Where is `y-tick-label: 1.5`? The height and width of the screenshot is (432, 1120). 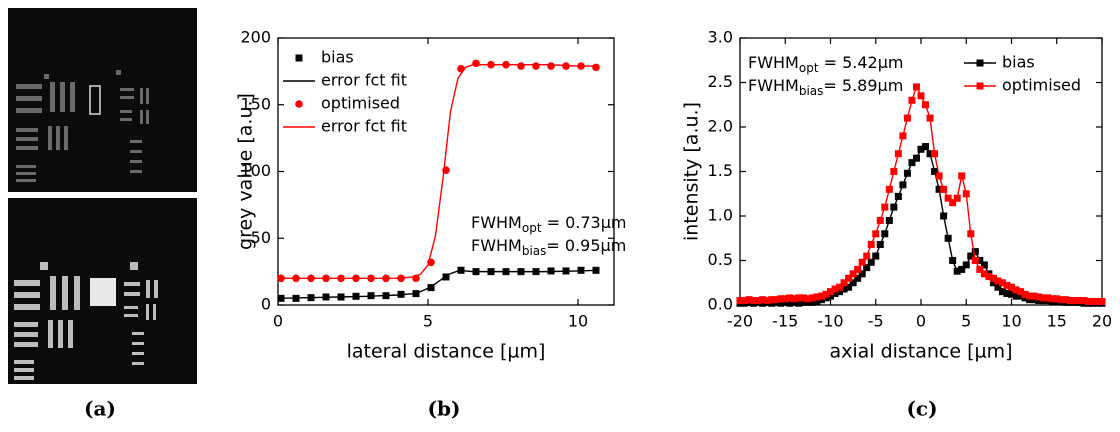 y-tick-label: 1.5 is located at coordinates (720, 170).